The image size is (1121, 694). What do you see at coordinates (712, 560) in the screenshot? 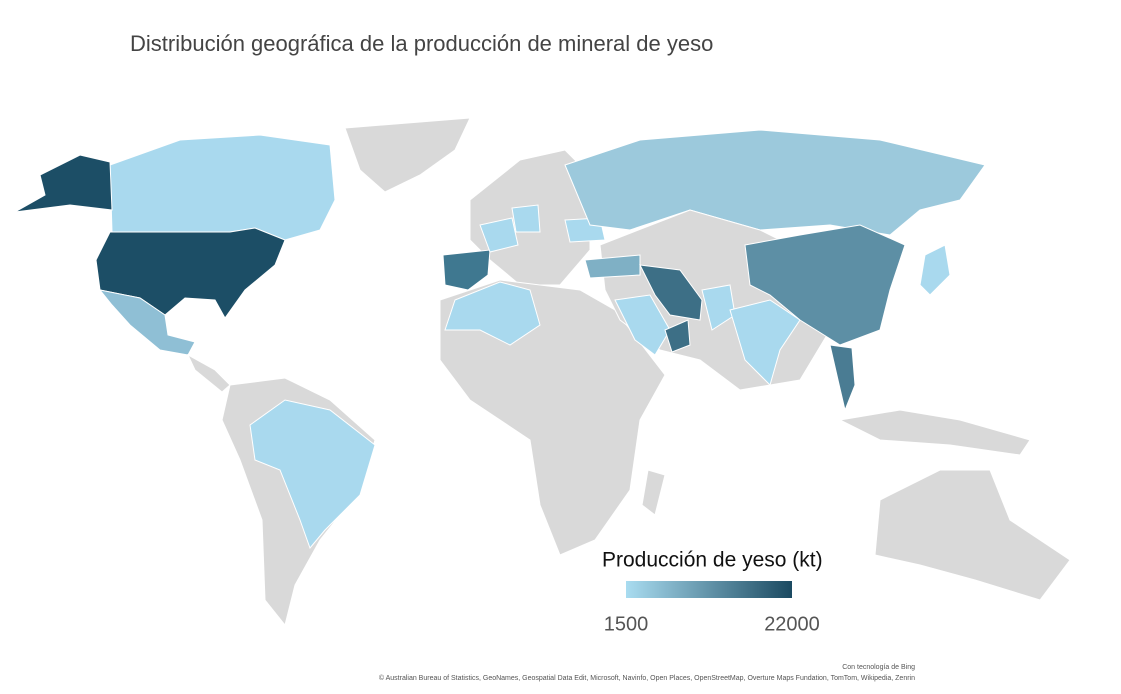
I see `legend-title: Producción de yeso (kt)` at bounding box center [712, 560].